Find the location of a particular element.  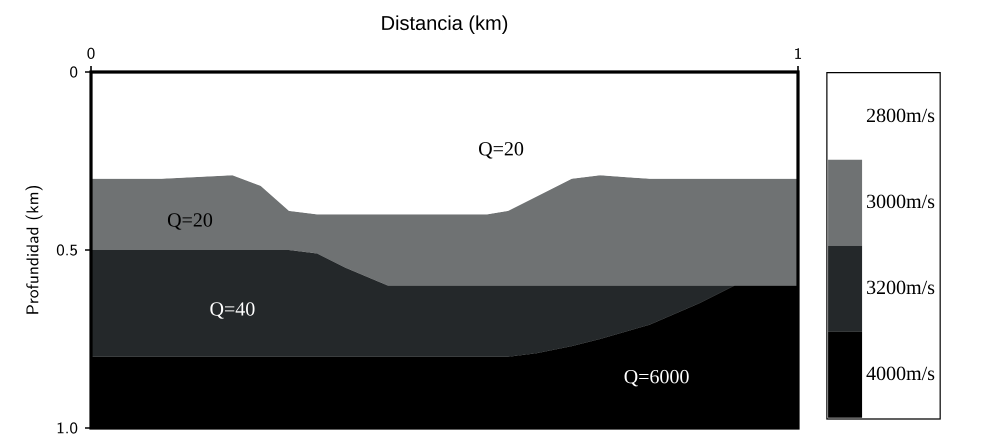

text: 2800m/s is located at coordinates (900, 115).